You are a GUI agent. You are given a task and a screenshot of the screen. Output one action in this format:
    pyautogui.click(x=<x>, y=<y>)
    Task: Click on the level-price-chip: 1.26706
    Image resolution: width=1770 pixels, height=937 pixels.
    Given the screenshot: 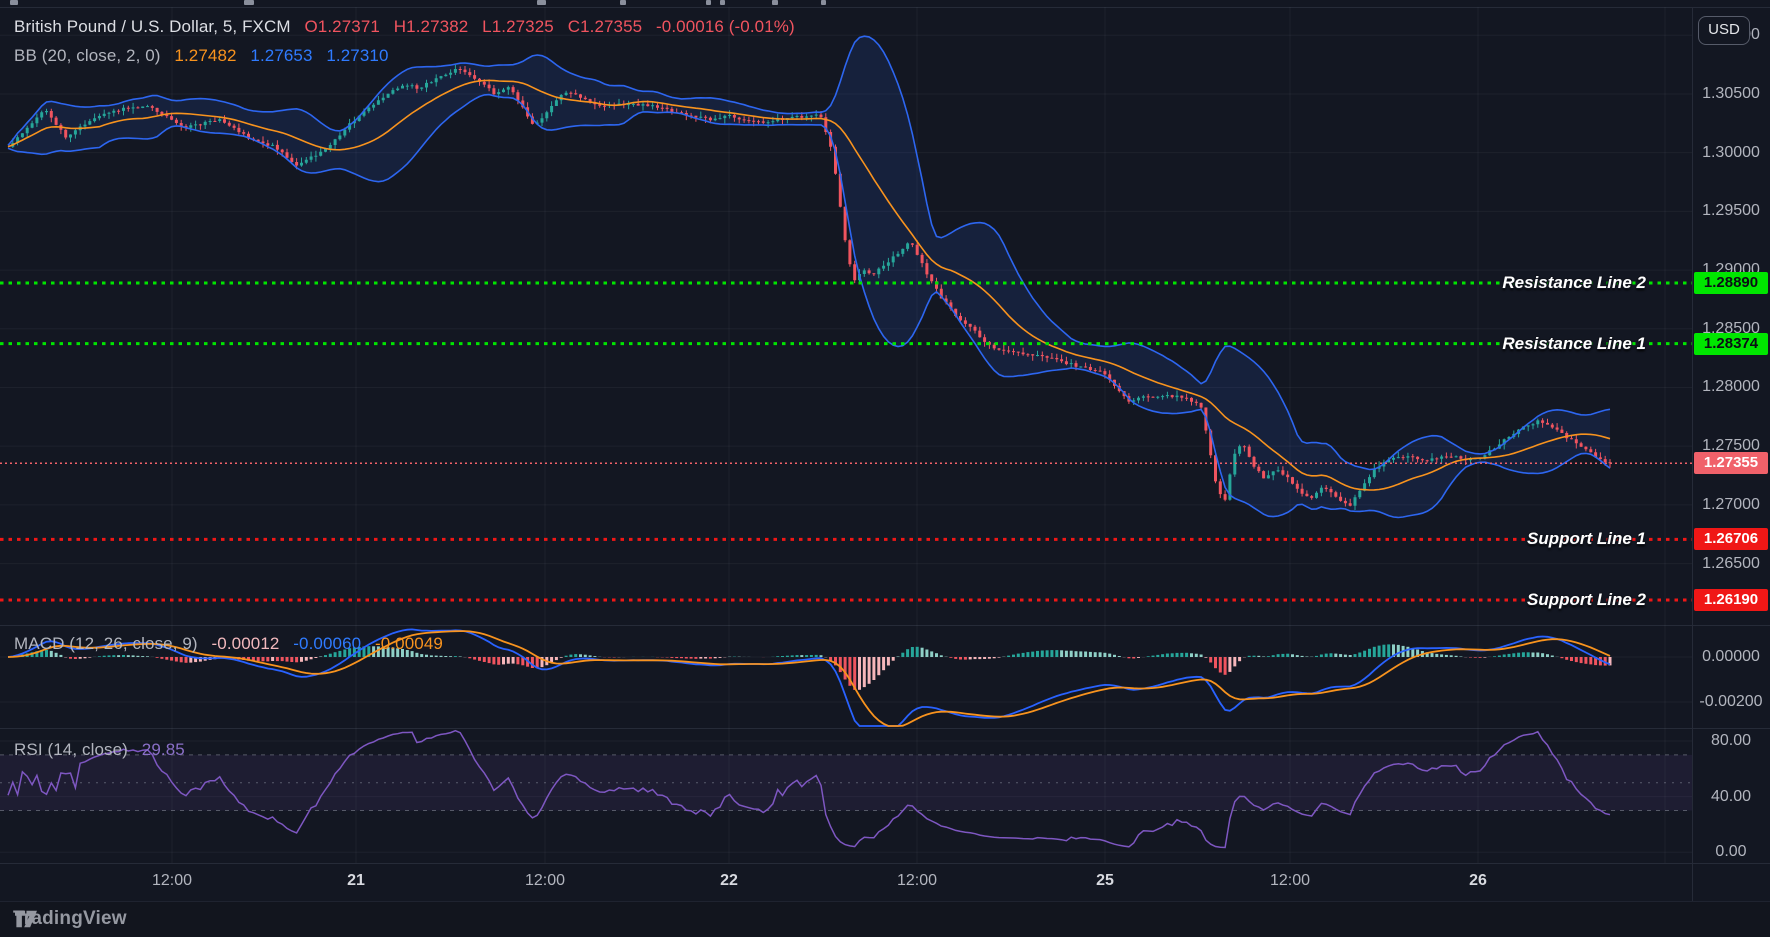 What is the action you would take?
    pyautogui.click(x=1731, y=539)
    